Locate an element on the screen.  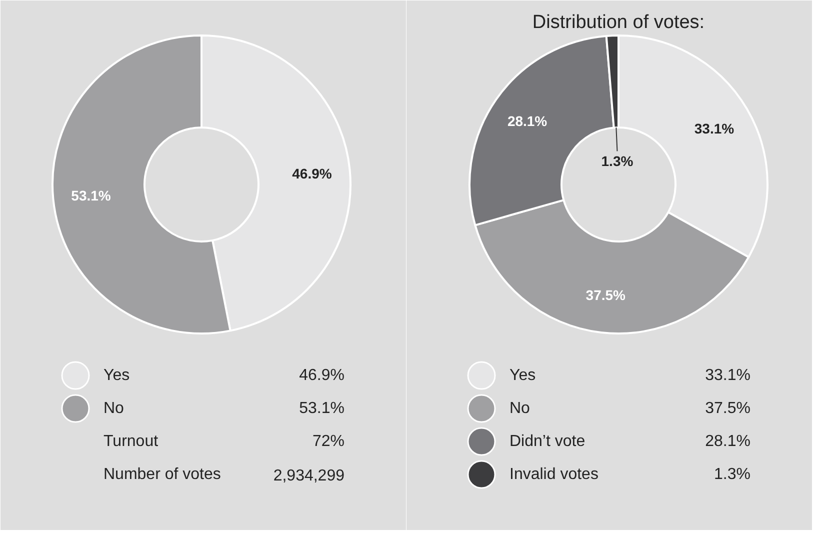
text: 33.1% is located at coordinates (728, 375).